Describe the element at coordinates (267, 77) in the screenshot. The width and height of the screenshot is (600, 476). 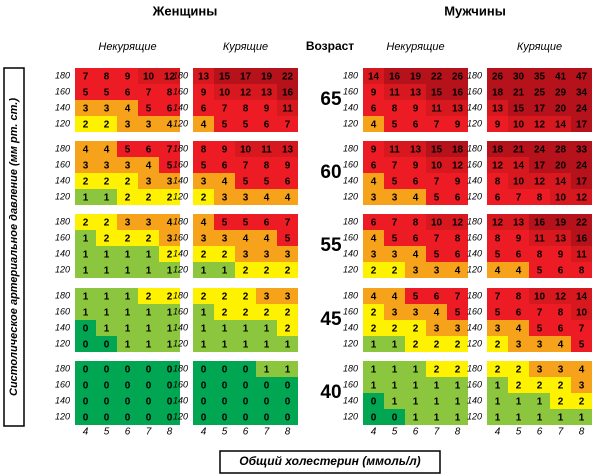
I see `risk-value: 19` at that location.